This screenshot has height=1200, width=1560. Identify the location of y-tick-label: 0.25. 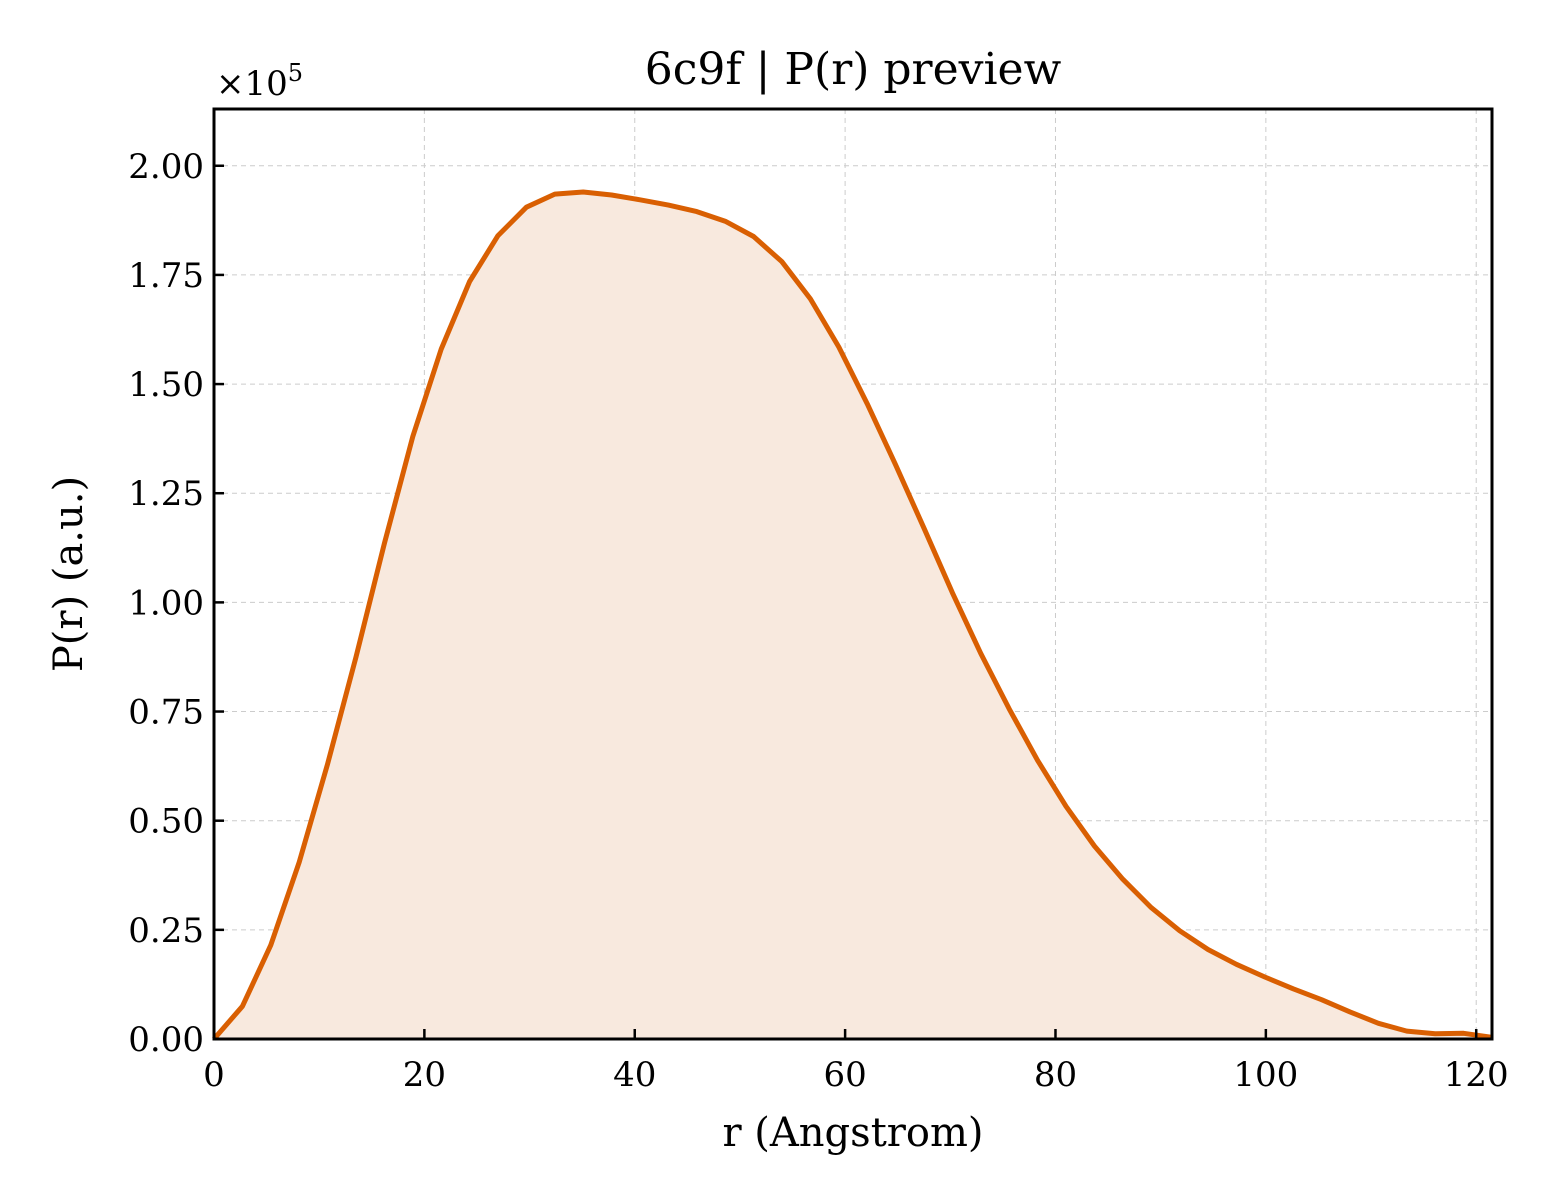
(166, 931).